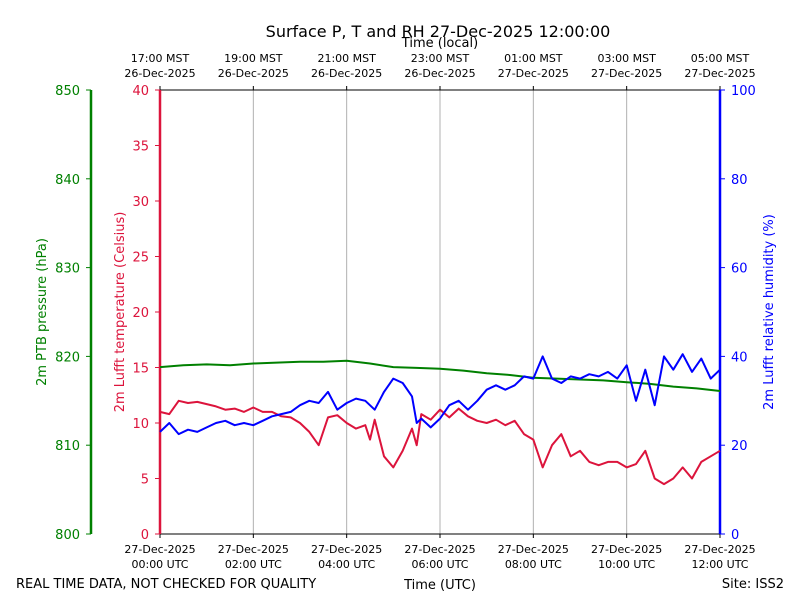 The height and width of the screenshot is (600, 800). Describe the element at coordinates (140, 202) in the screenshot. I see `temperature-tick-label: 30` at that location.